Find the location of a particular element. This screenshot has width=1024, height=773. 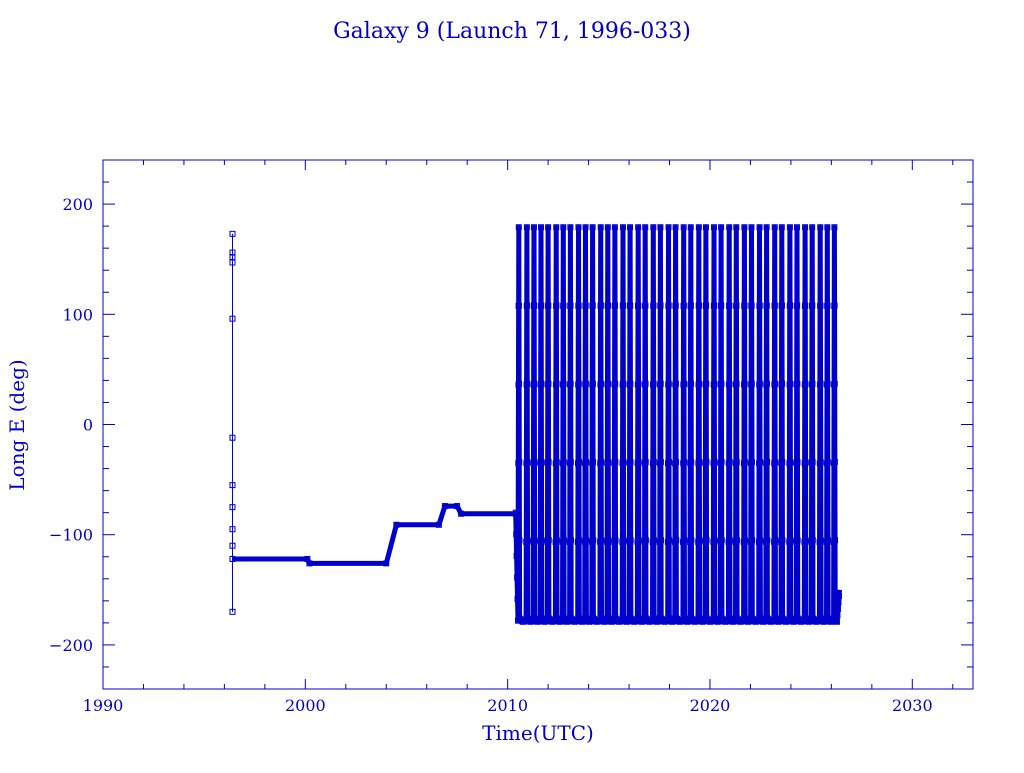

x-tick-label: 2010 is located at coordinates (507, 705).